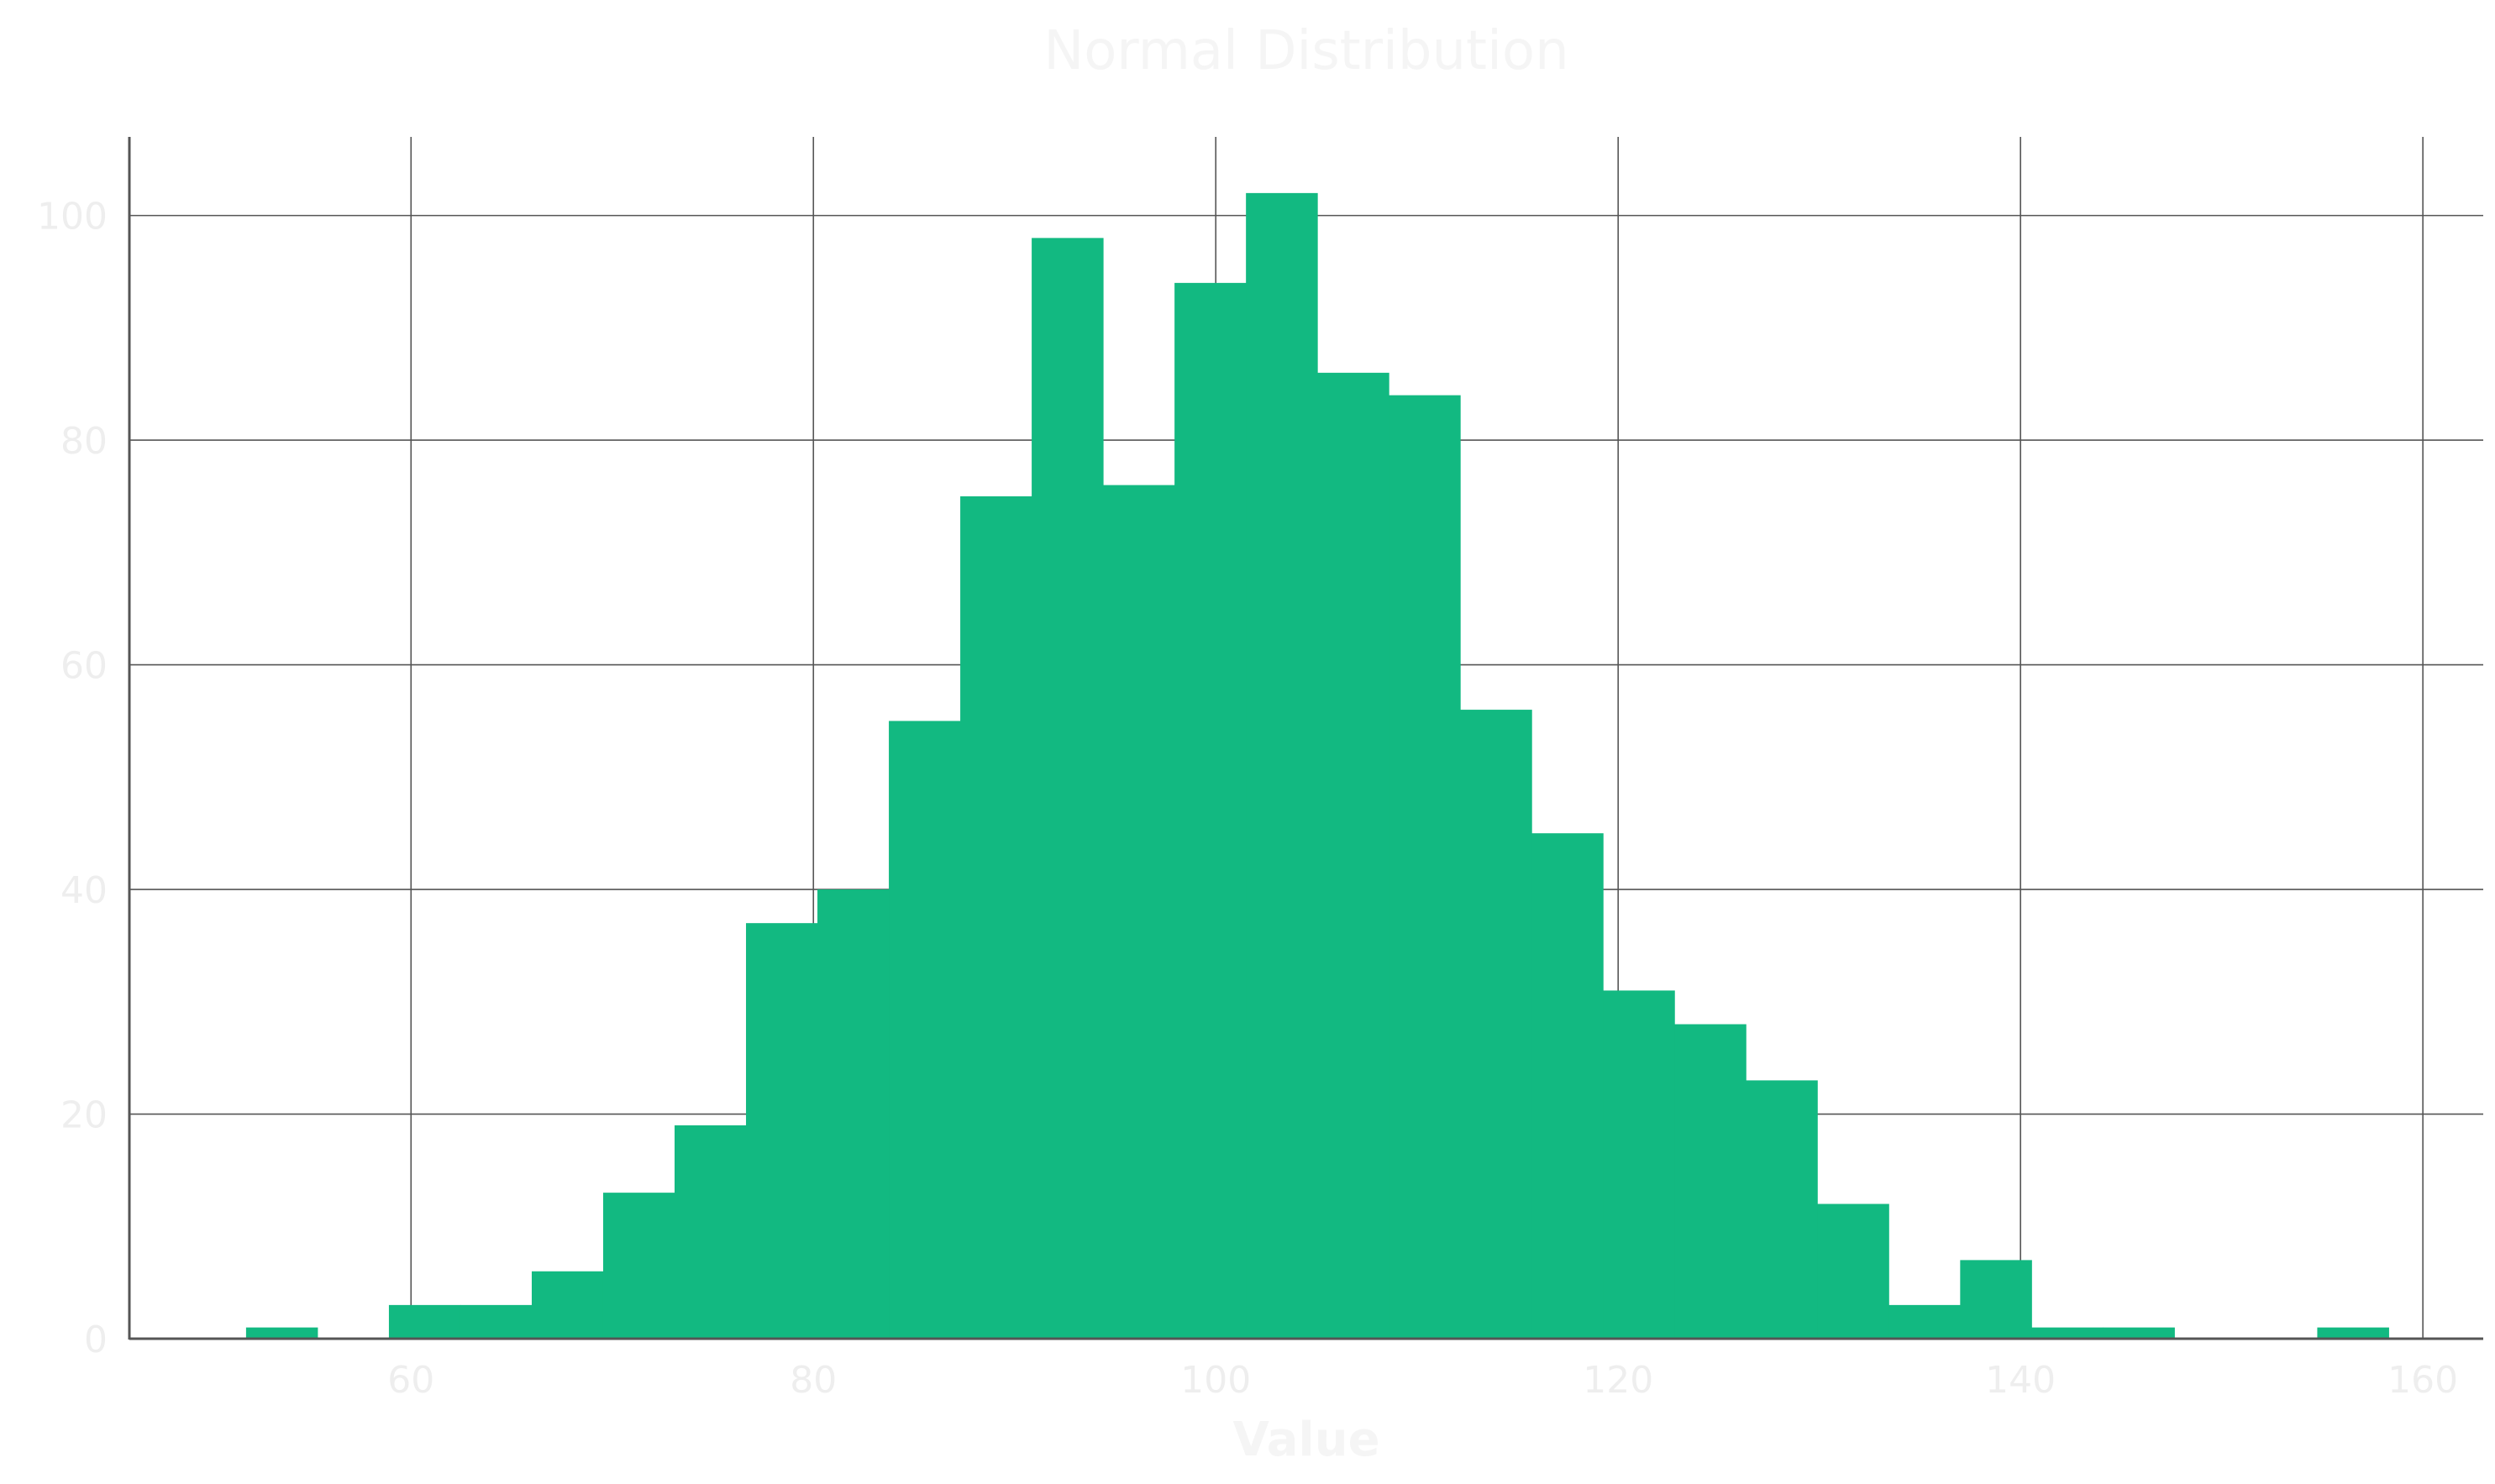 The height and width of the screenshot is (1484, 2495). I want to click on y-tick-label: 40, so click(84, 890).